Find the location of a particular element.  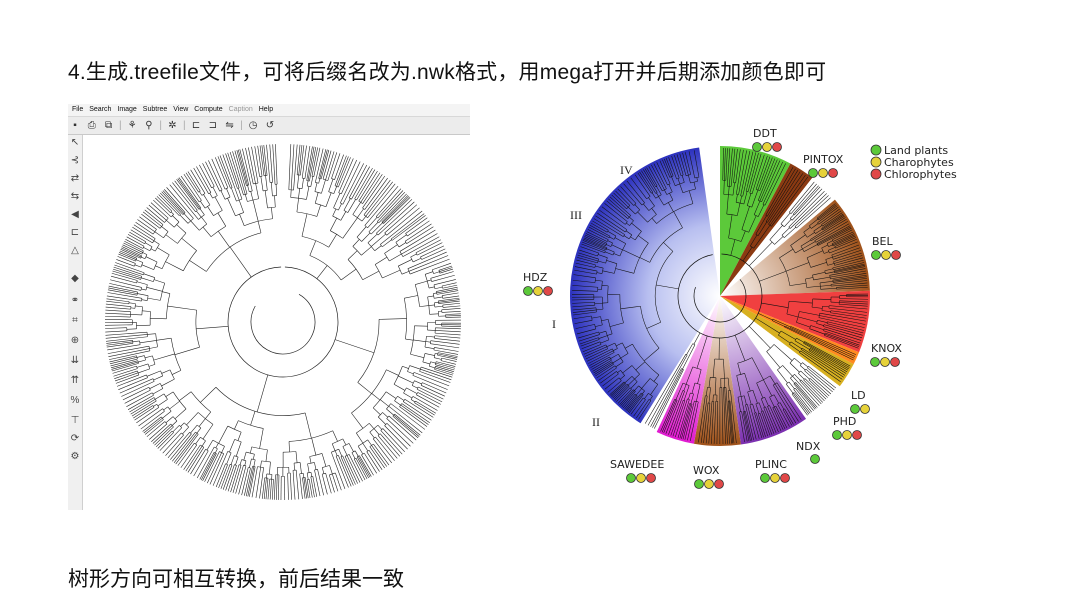

clade-label-plinc: PLINC is located at coordinates (771, 464).